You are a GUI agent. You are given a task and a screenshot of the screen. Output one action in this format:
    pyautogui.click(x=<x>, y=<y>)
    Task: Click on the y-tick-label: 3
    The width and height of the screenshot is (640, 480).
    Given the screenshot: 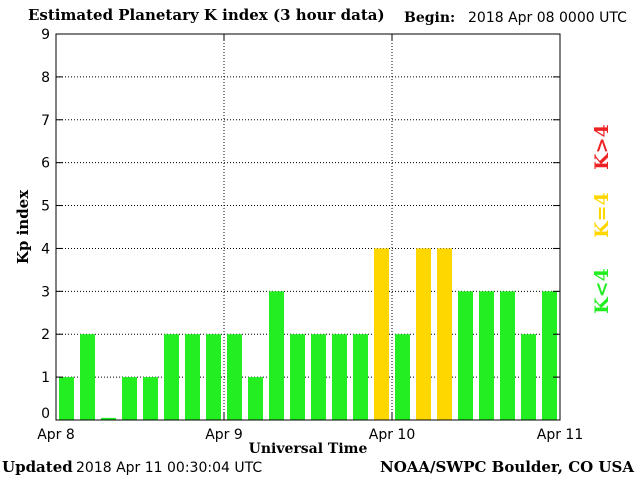 What is the action you would take?
    pyautogui.click(x=45, y=292)
    